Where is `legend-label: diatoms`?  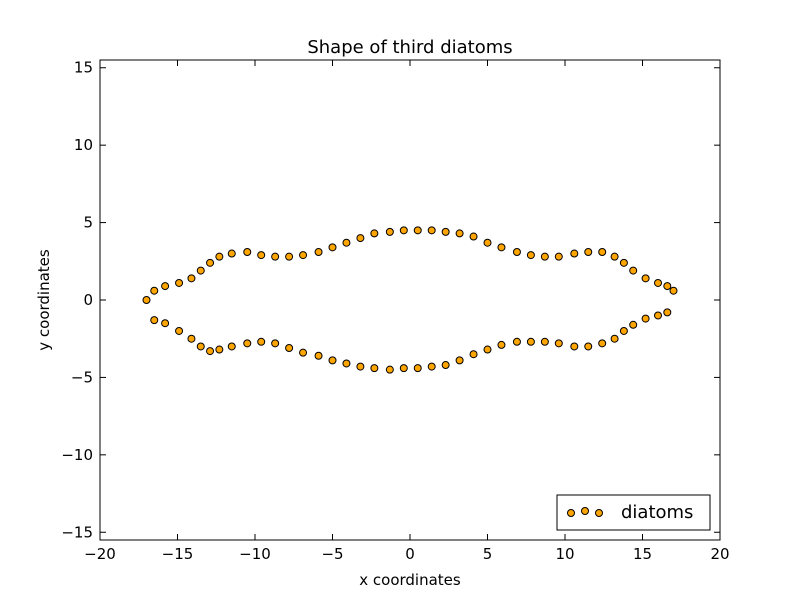
legend-label: diatoms is located at coordinates (657, 512).